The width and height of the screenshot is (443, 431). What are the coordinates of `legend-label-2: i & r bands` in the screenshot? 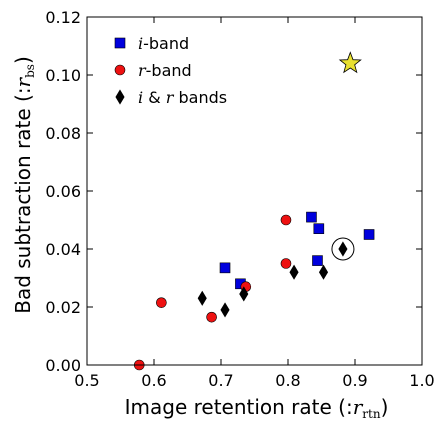 It's located at (182, 97).